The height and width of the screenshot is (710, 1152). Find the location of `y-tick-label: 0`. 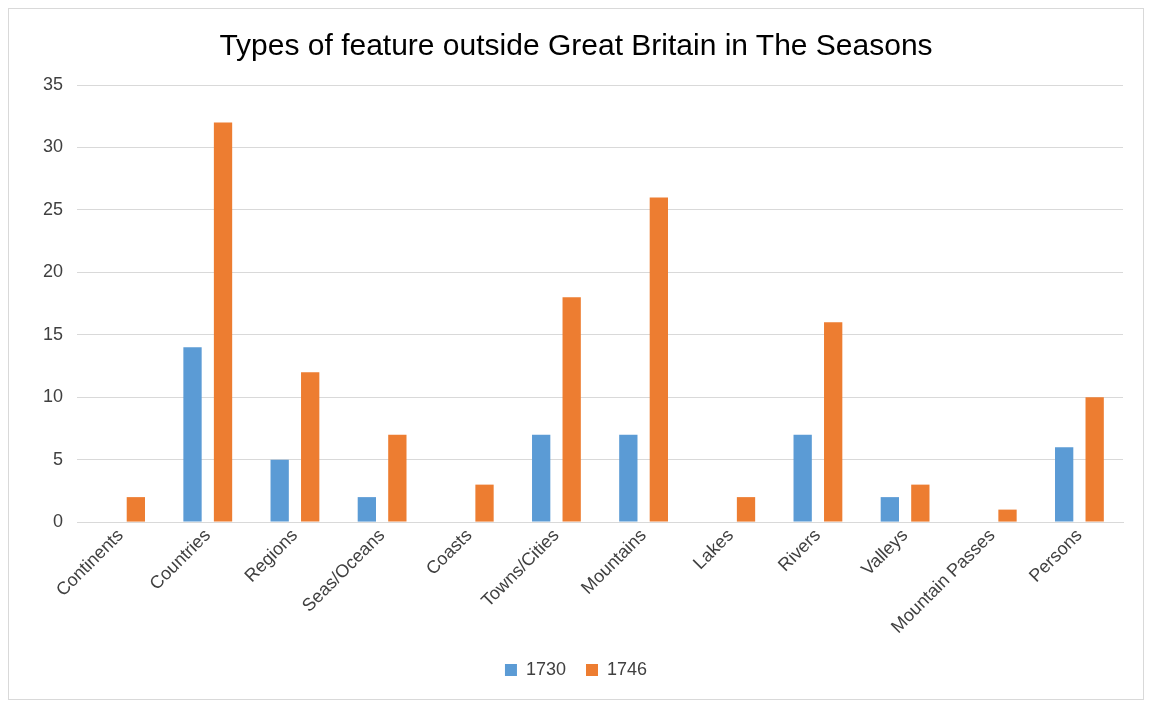

y-tick-label: 0 is located at coordinates (58, 521).